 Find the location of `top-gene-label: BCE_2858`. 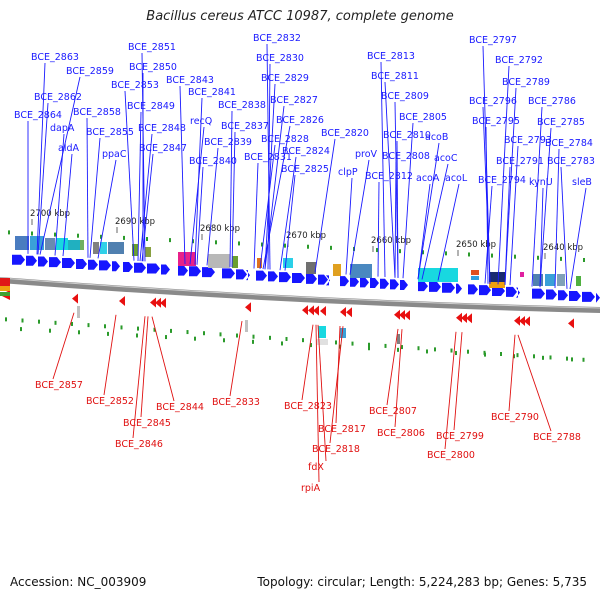

top-gene-label: BCE_2858 is located at coordinates (97, 112).